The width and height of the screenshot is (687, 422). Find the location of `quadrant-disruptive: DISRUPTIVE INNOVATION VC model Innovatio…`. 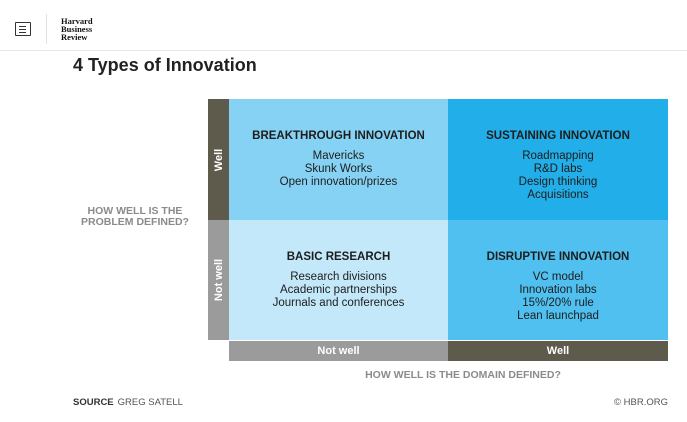

quadrant-disruptive: DISRUPTIVE INNOVATION VC model Innovatio… is located at coordinates (558, 280).